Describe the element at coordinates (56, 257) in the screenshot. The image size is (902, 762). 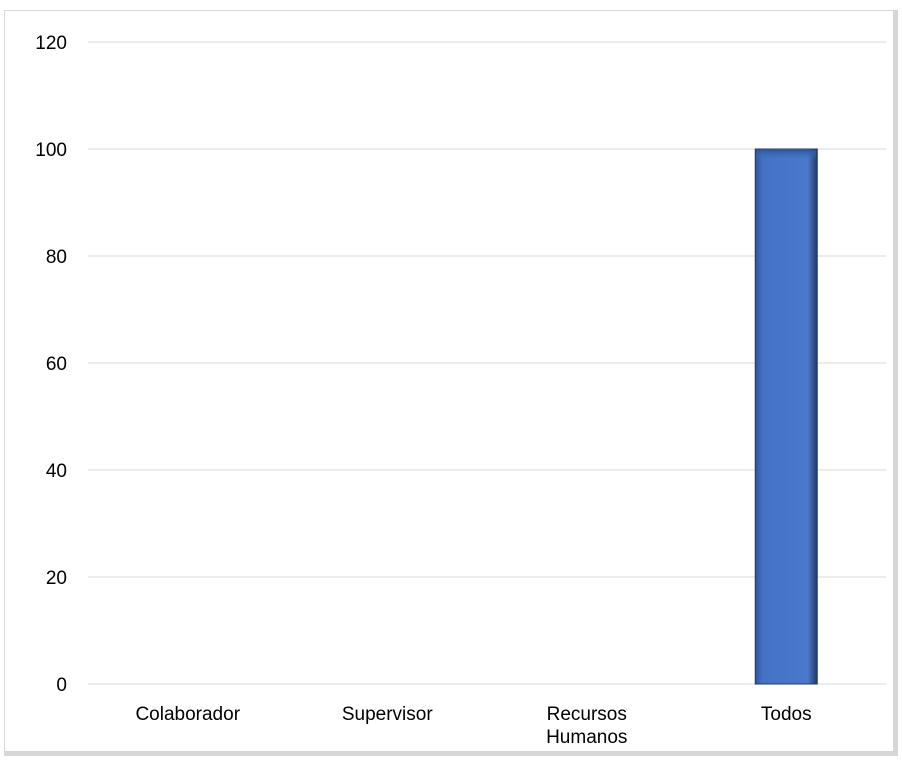
I see `y-tick-label: 80` at that location.